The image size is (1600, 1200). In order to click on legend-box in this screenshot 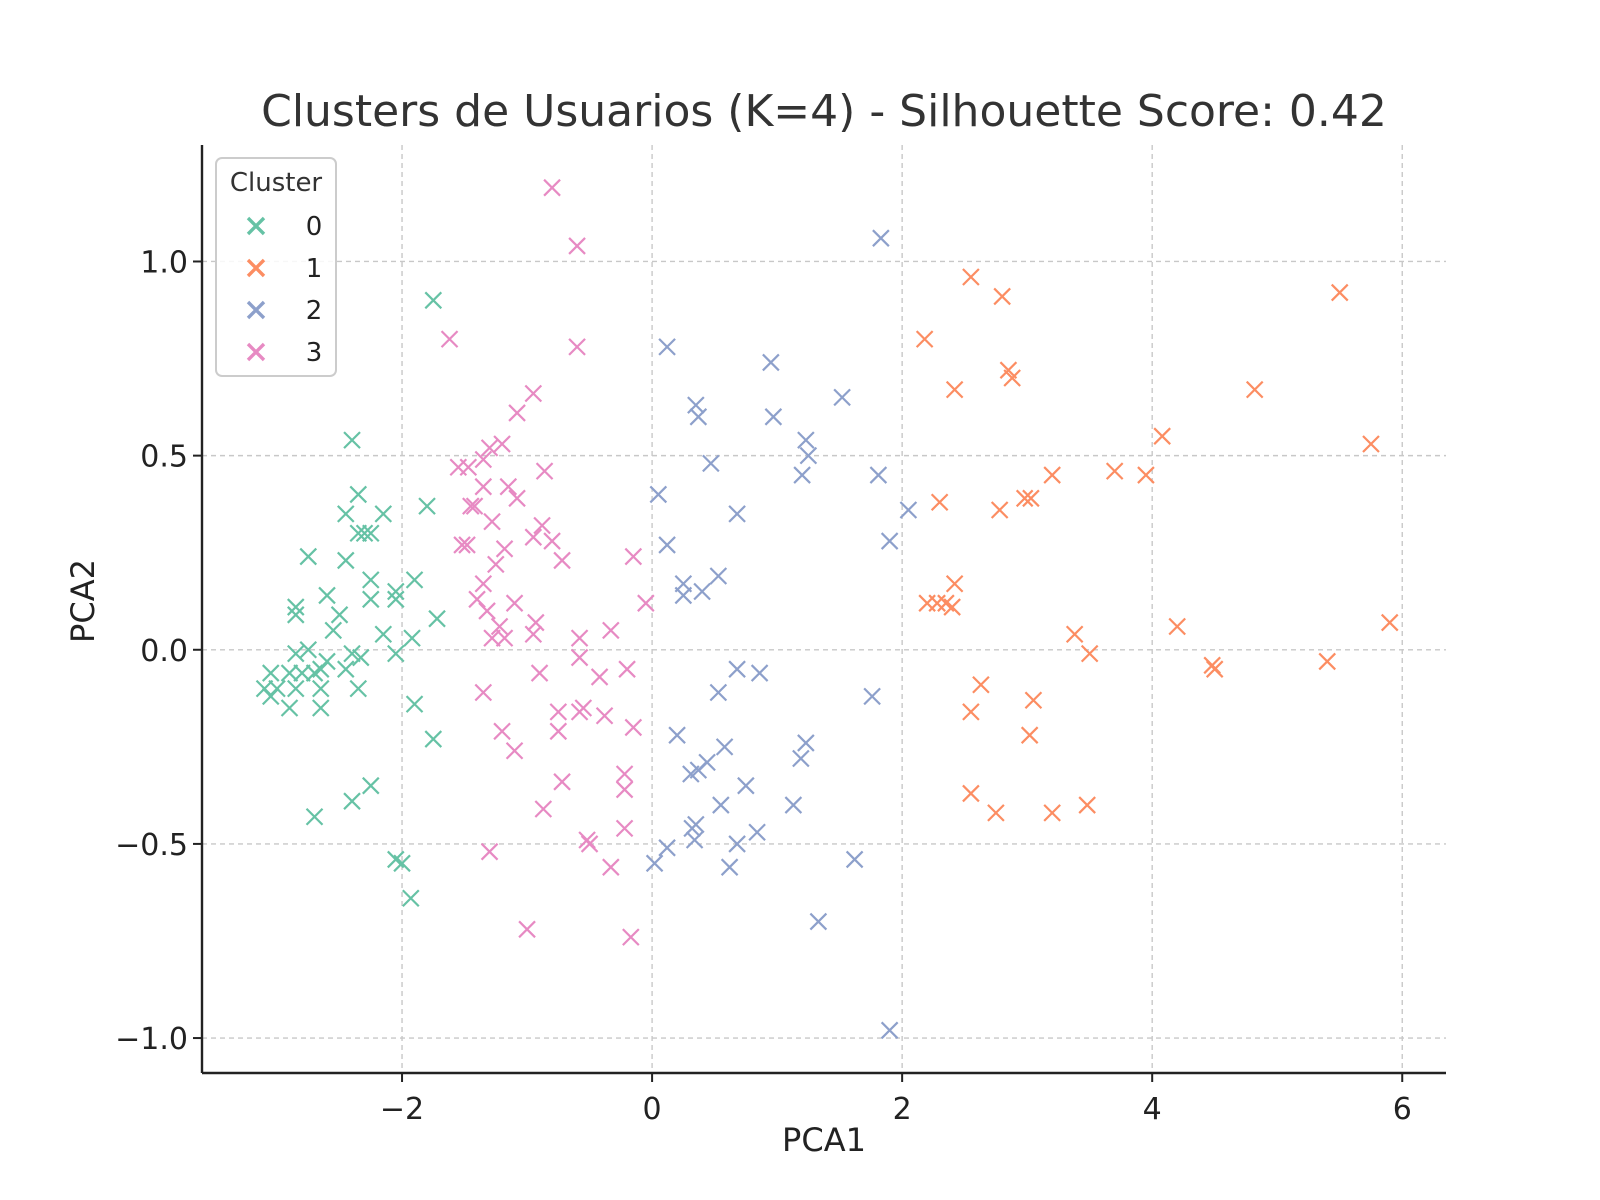, I will do `click(276, 267)`.